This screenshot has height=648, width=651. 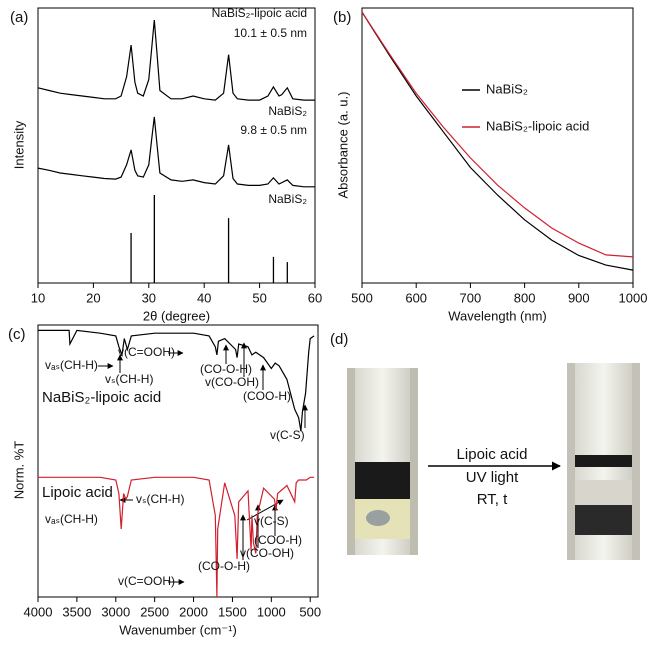 What do you see at coordinates (492, 499) in the screenshot?
I see `reaction-text: RT, t` at bounding box center [492, 499].